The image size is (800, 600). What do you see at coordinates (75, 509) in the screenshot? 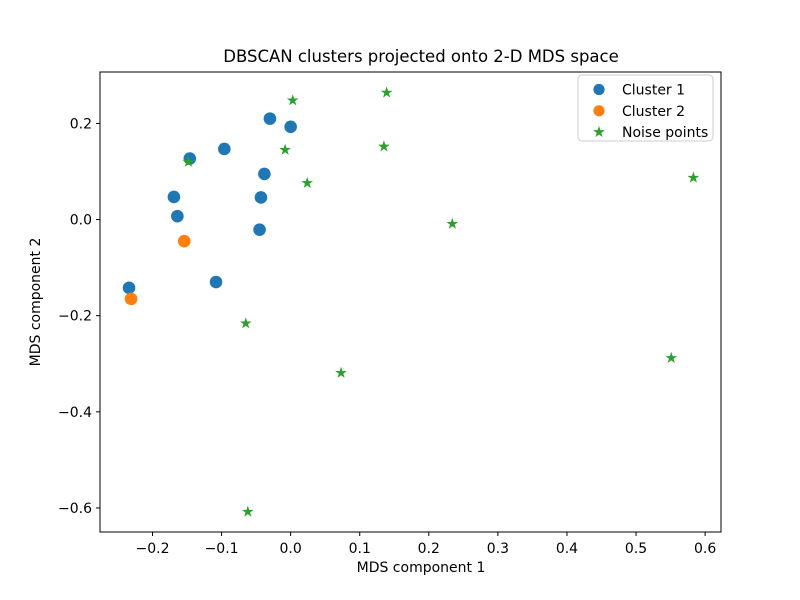
I see `y-tick-label: −0.6` at bounding box center [75, 509].